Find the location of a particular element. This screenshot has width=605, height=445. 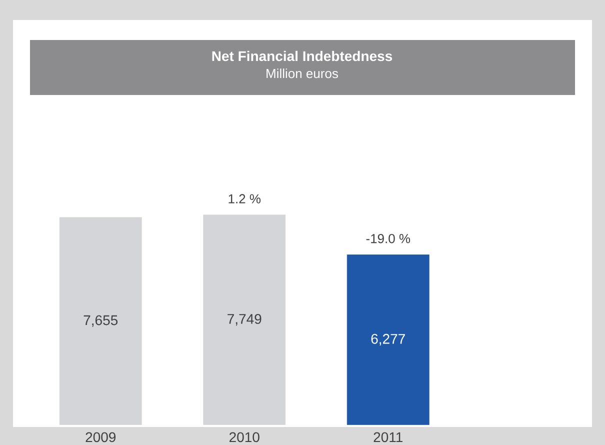

data-label: 7,749 is located at coordinates (245, 320).